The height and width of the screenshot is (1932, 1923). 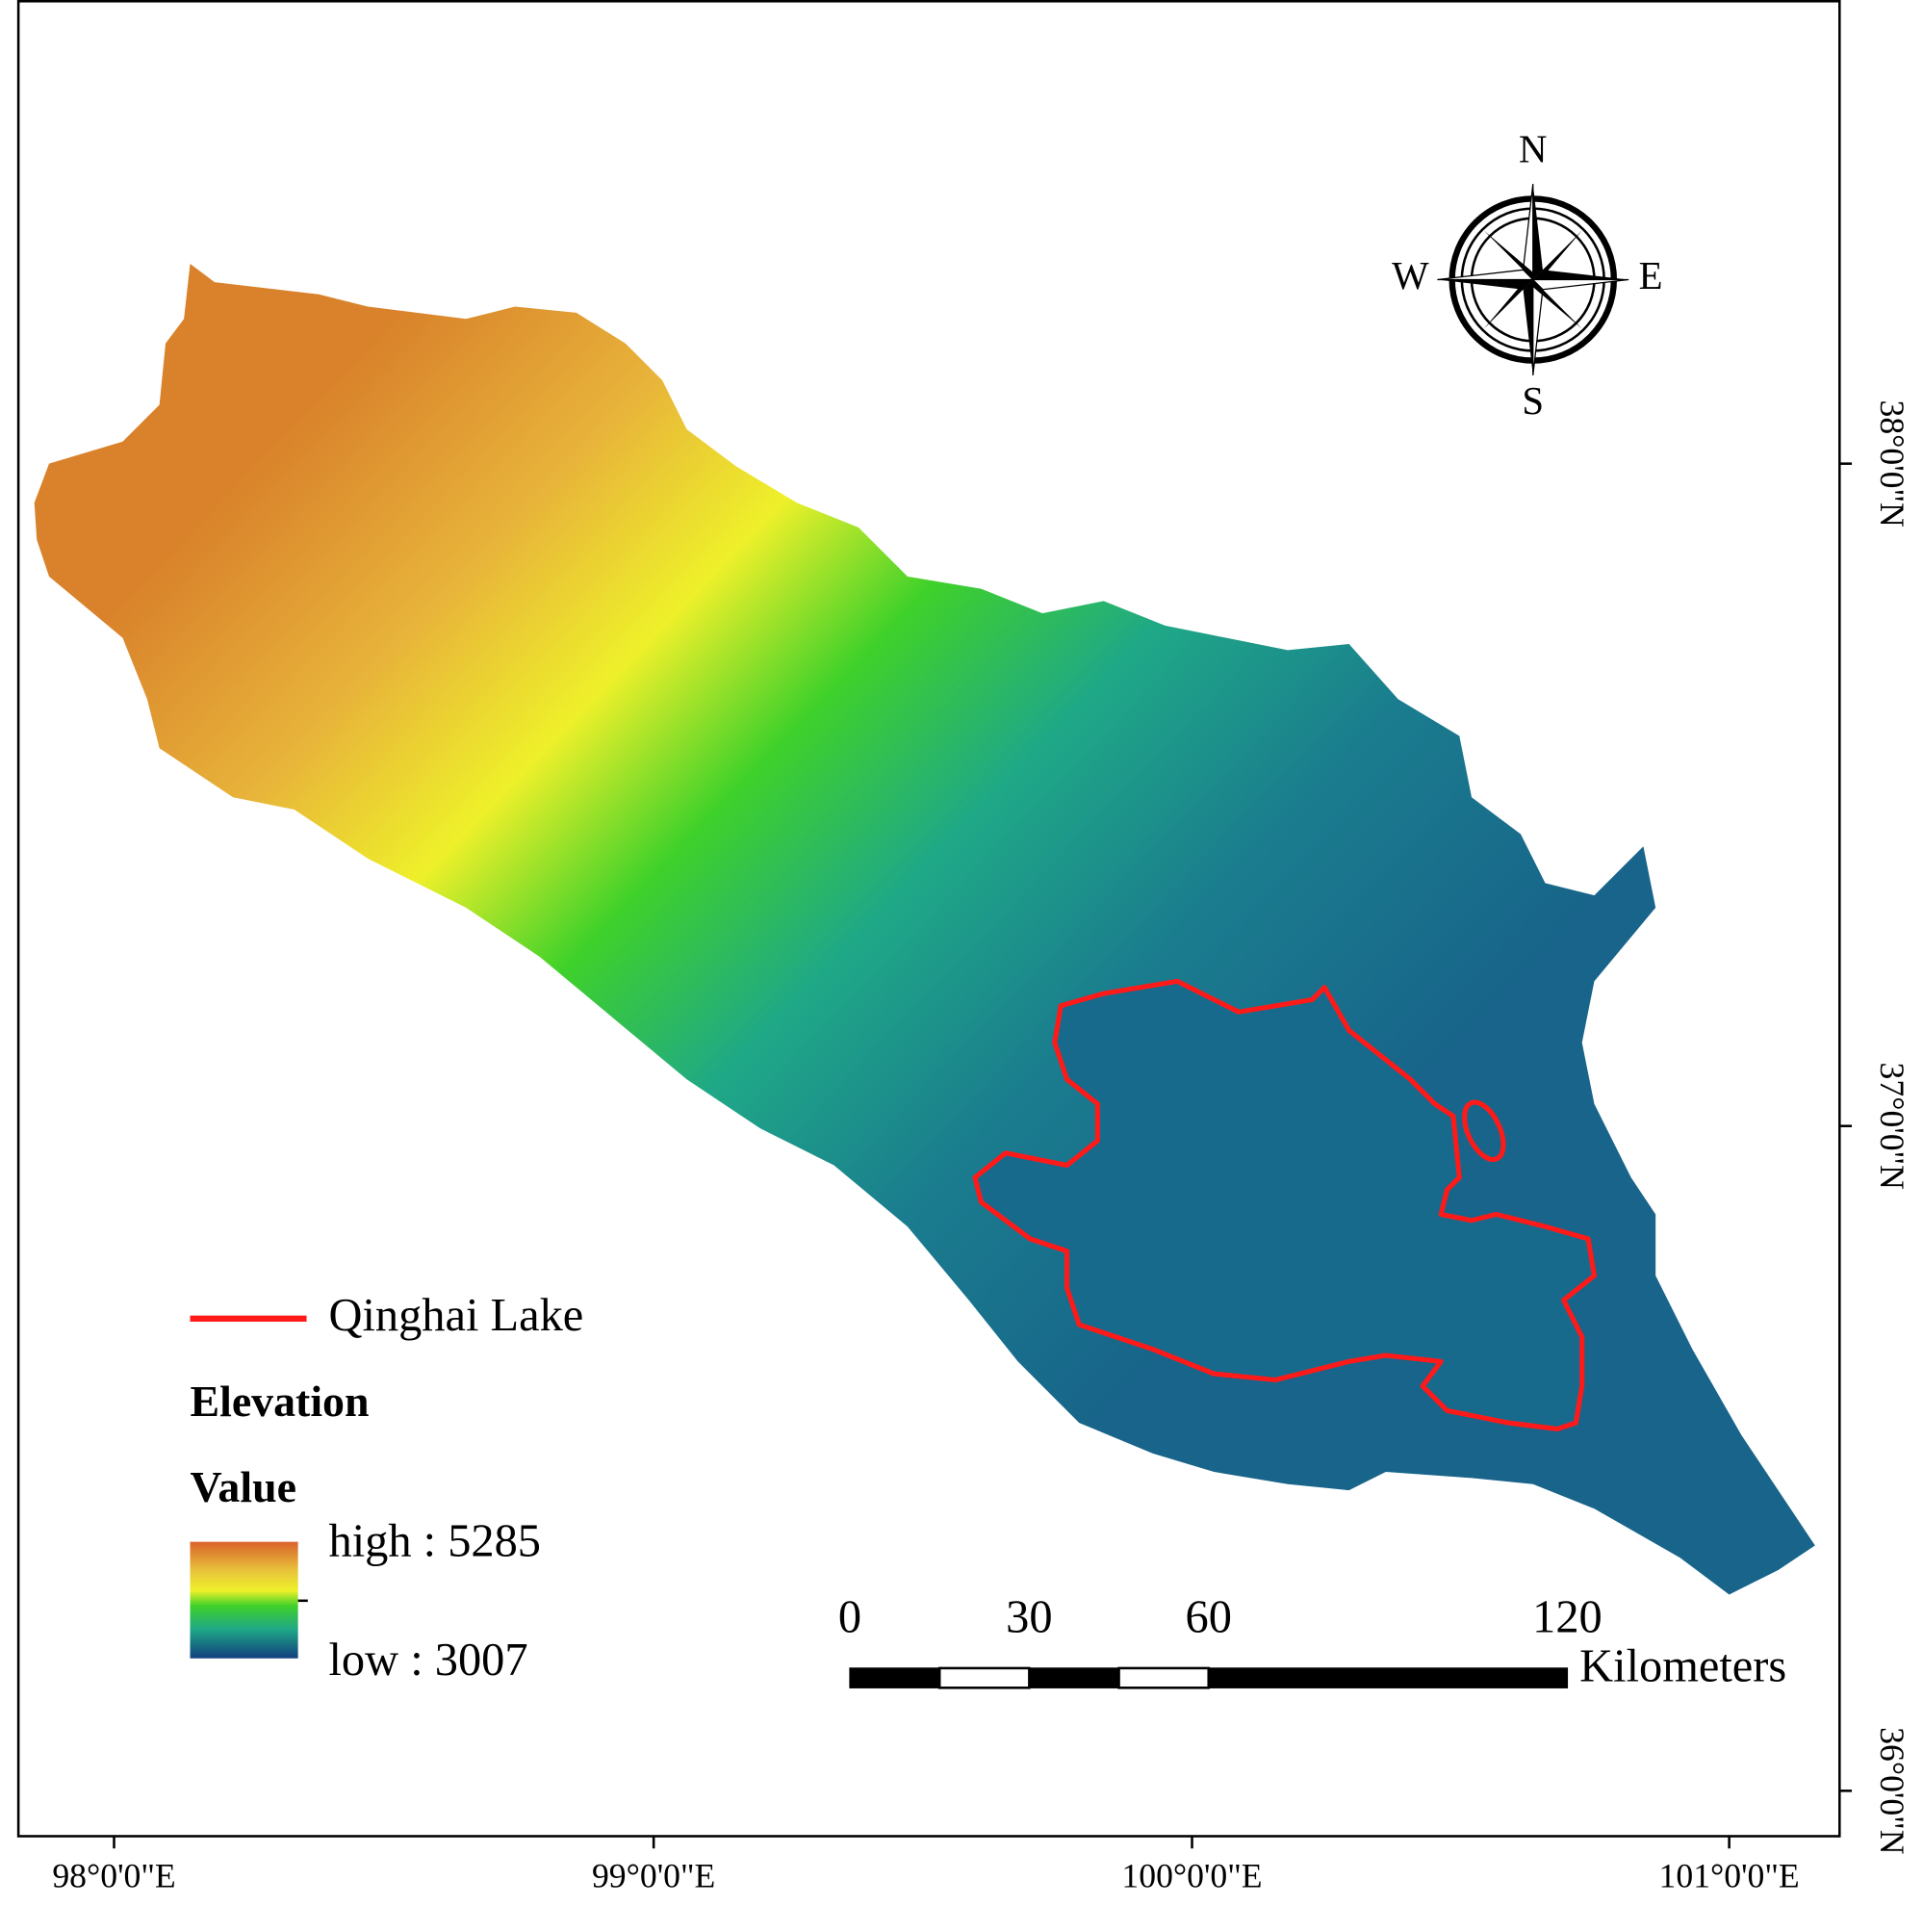 I want to click on scale-unit: Kilometers, so click(x=1682, y=1666).